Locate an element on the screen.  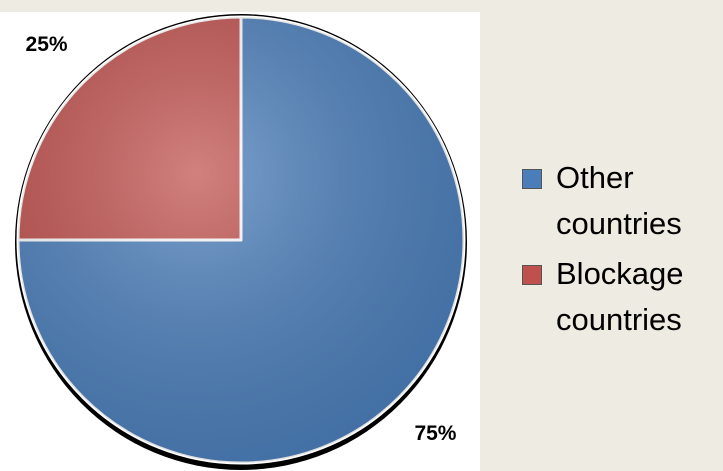
data-label: 25% is located at coordinates (47, 44).